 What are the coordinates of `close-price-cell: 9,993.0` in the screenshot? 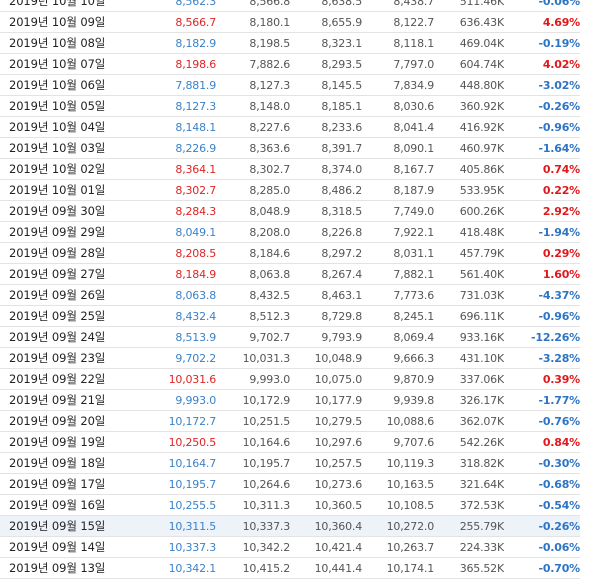 It's located at (178, 400).